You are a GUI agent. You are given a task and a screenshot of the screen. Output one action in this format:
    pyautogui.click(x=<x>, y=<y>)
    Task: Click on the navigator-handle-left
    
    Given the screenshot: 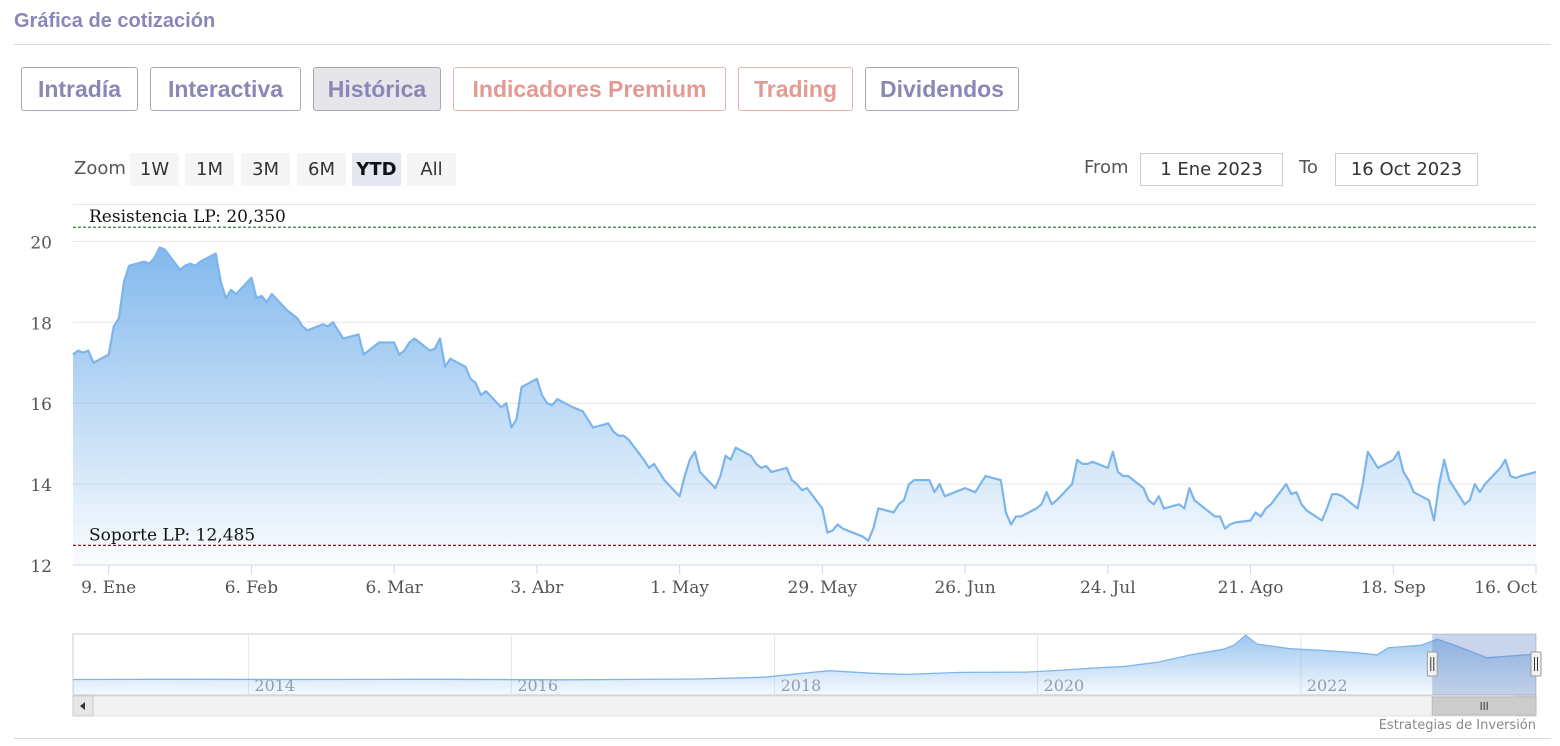 What is the action you would take?
    pyautogui.click(x=1432, y=664)
    